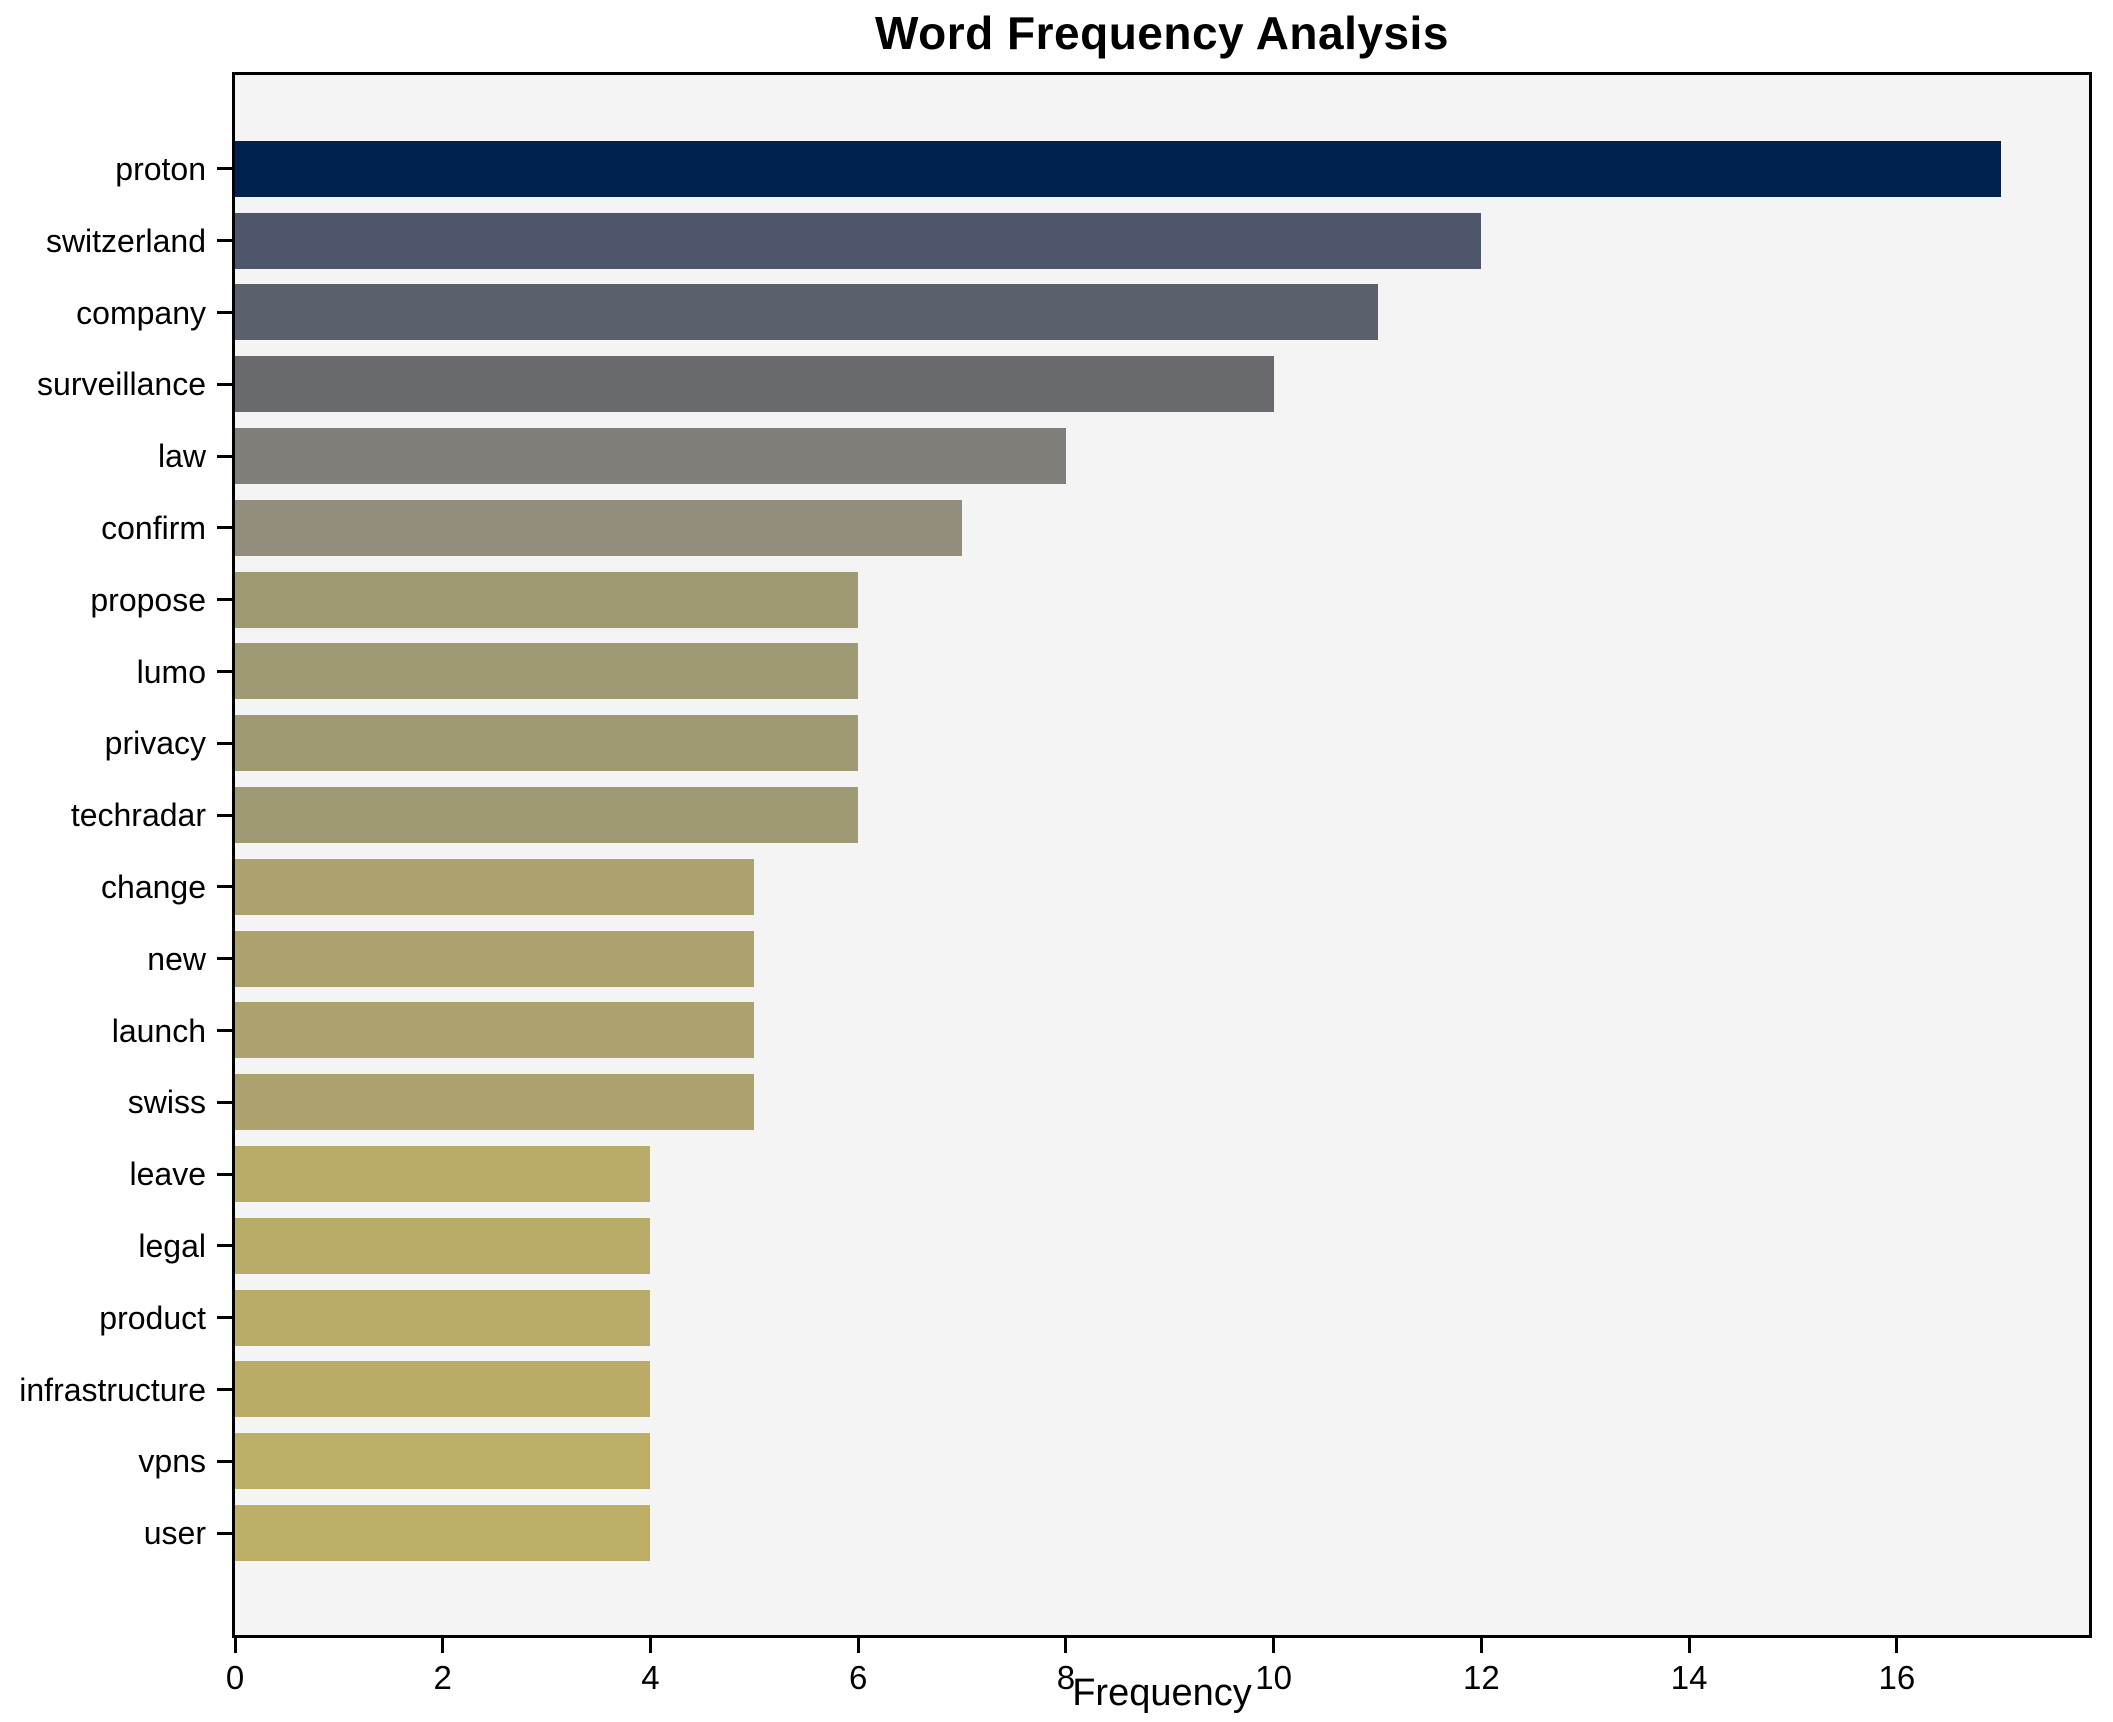  Describe the element at coordinates (1897, 1677) in the screenshot. I see `x-tick-label-16: 16` at that location.